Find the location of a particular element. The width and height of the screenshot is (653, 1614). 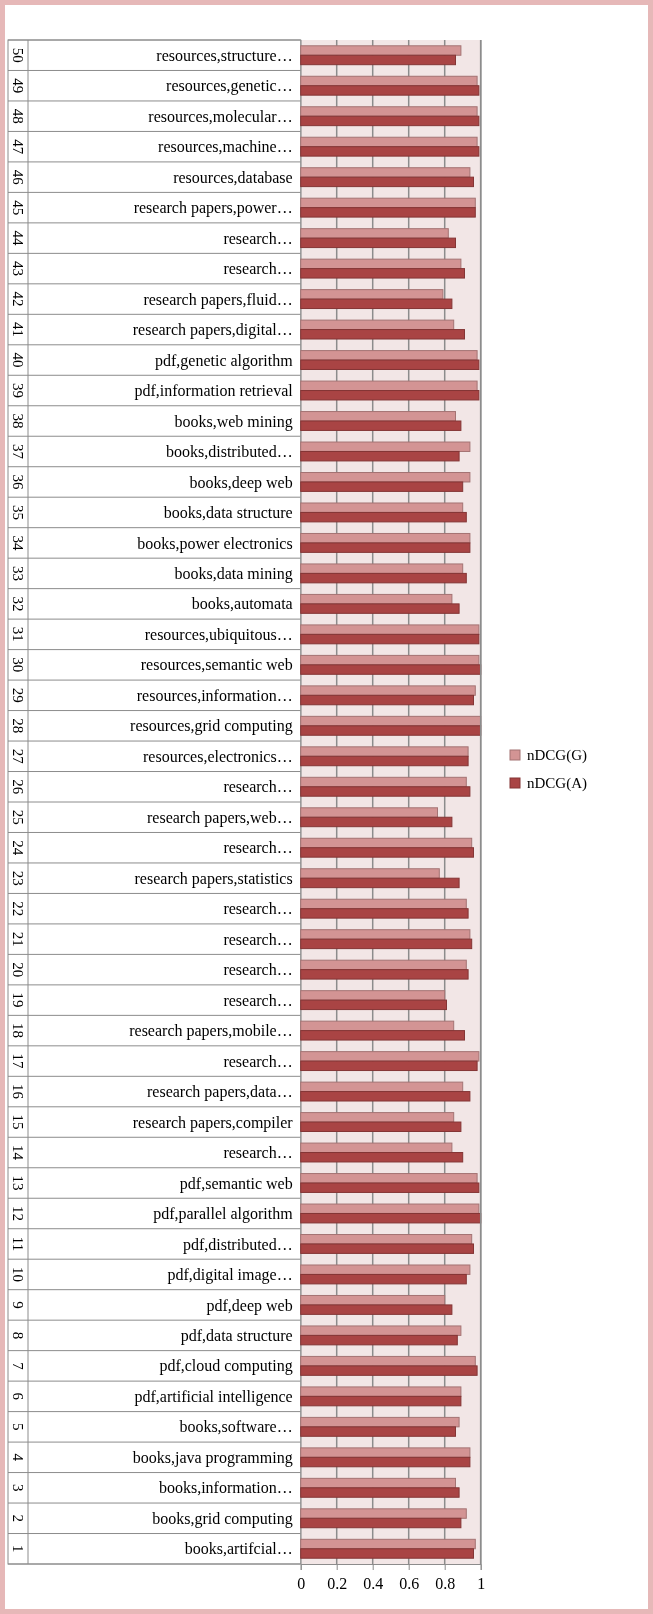

category-label: 14 is located at coordinates (17, 1153).